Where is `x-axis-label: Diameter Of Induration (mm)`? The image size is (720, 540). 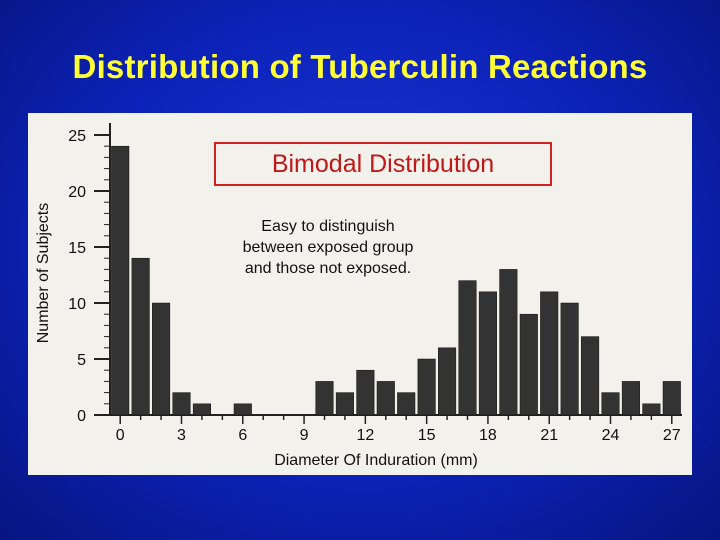 x-axis-label: Diameter Of Induration (mm) is located at coordinates (376, 460).